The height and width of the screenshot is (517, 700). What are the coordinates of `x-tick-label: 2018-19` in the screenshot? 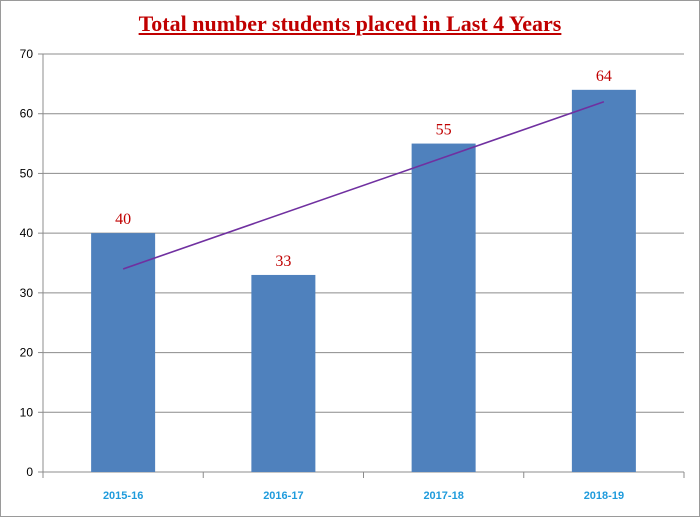 It's located at (604, 496).